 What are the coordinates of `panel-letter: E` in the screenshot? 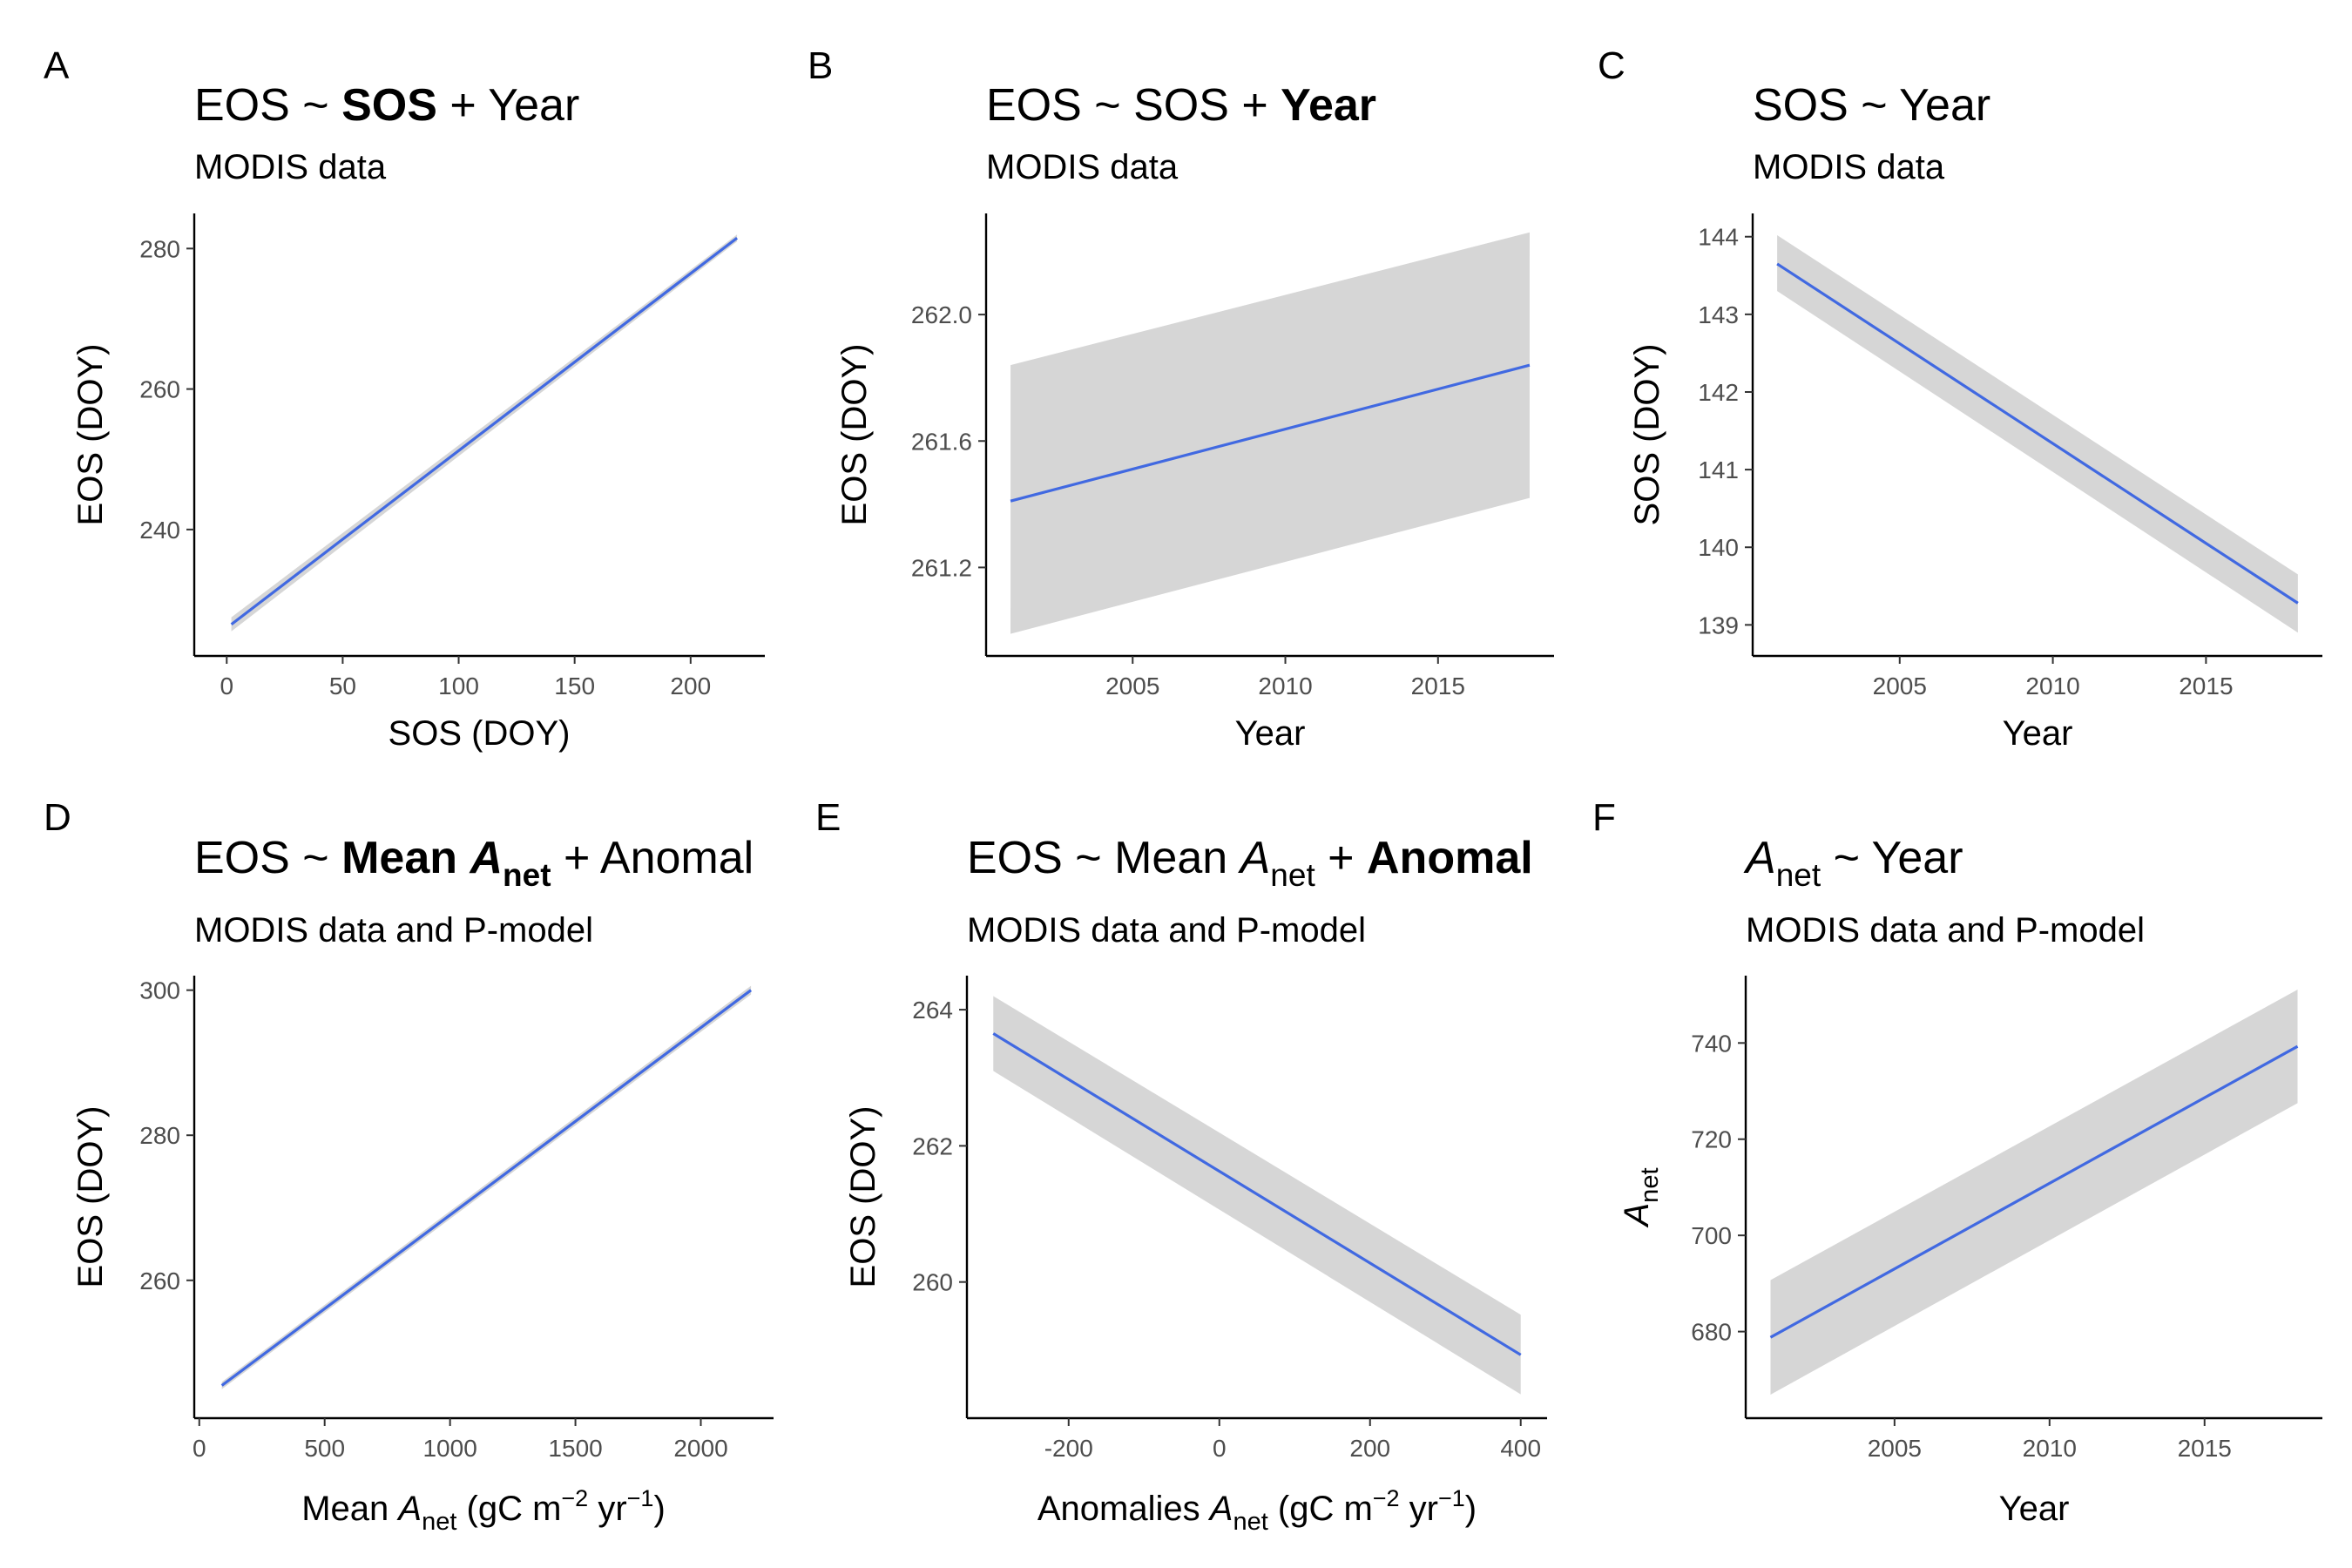 It's located at (828, 817).